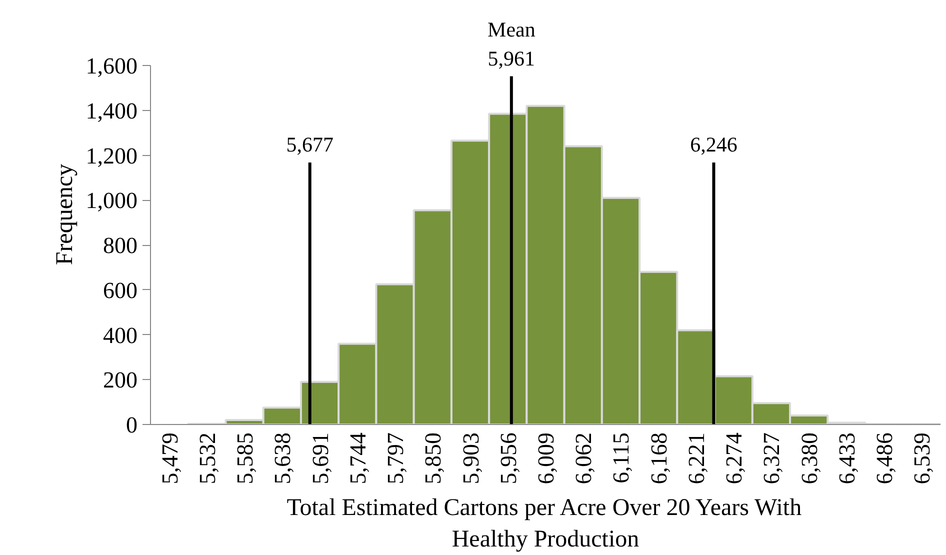  Describe the element at coordinates (546, 458) in the screenshot. I see `x-tick-label: 6,009` at that location.